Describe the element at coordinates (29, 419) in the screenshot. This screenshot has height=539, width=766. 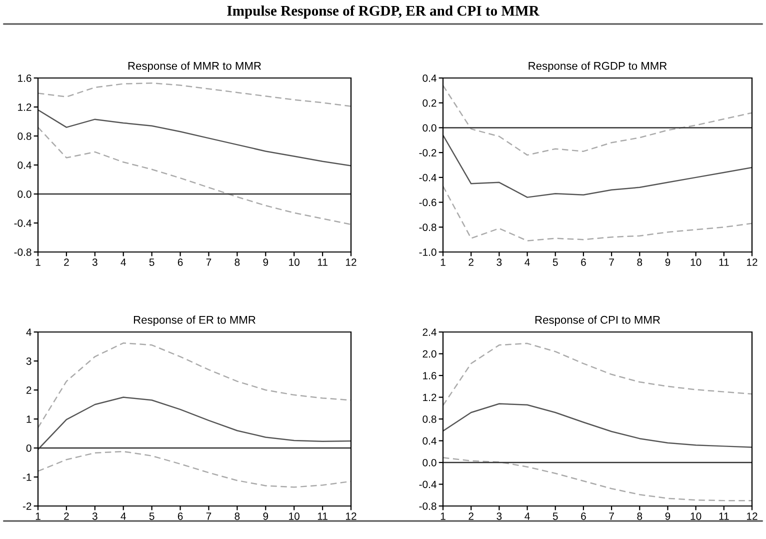
I see `y-tick-label: 1` at that location.